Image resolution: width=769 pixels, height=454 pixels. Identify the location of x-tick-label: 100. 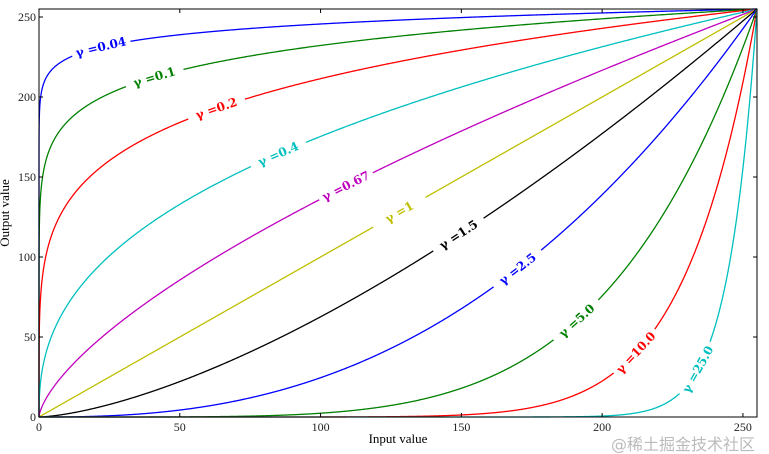
(321, 427).